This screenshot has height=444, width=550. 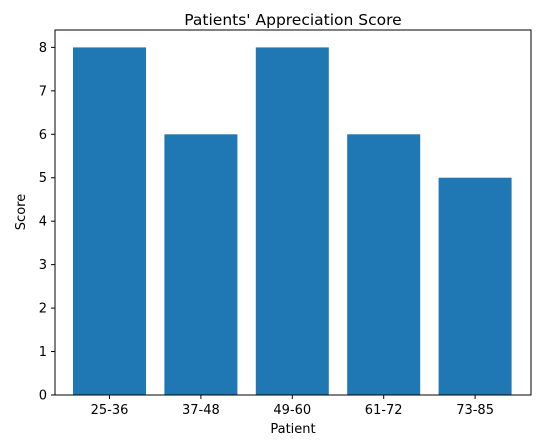 What do you see at coordinates (43, 48) in the screenshot?
I see `y-tick-label: 8` at bounding box center [43, 48].